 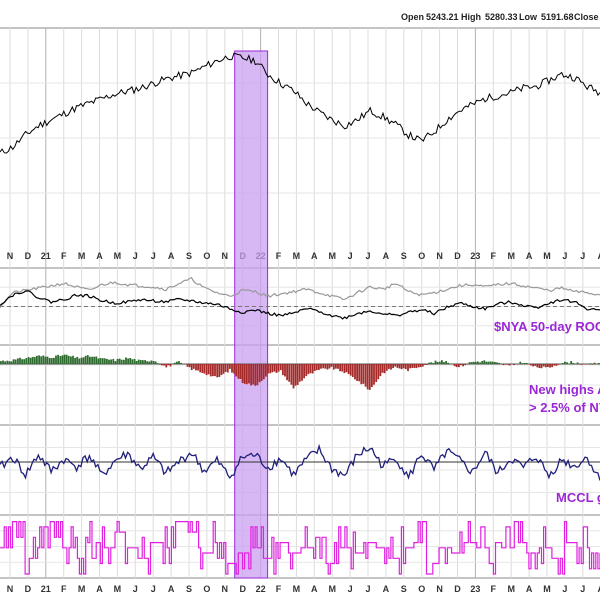 What do you see at coordinates (46, 589) in the screenshot?
I see `x-tick-label: 21` at bounding box center [46, 589].